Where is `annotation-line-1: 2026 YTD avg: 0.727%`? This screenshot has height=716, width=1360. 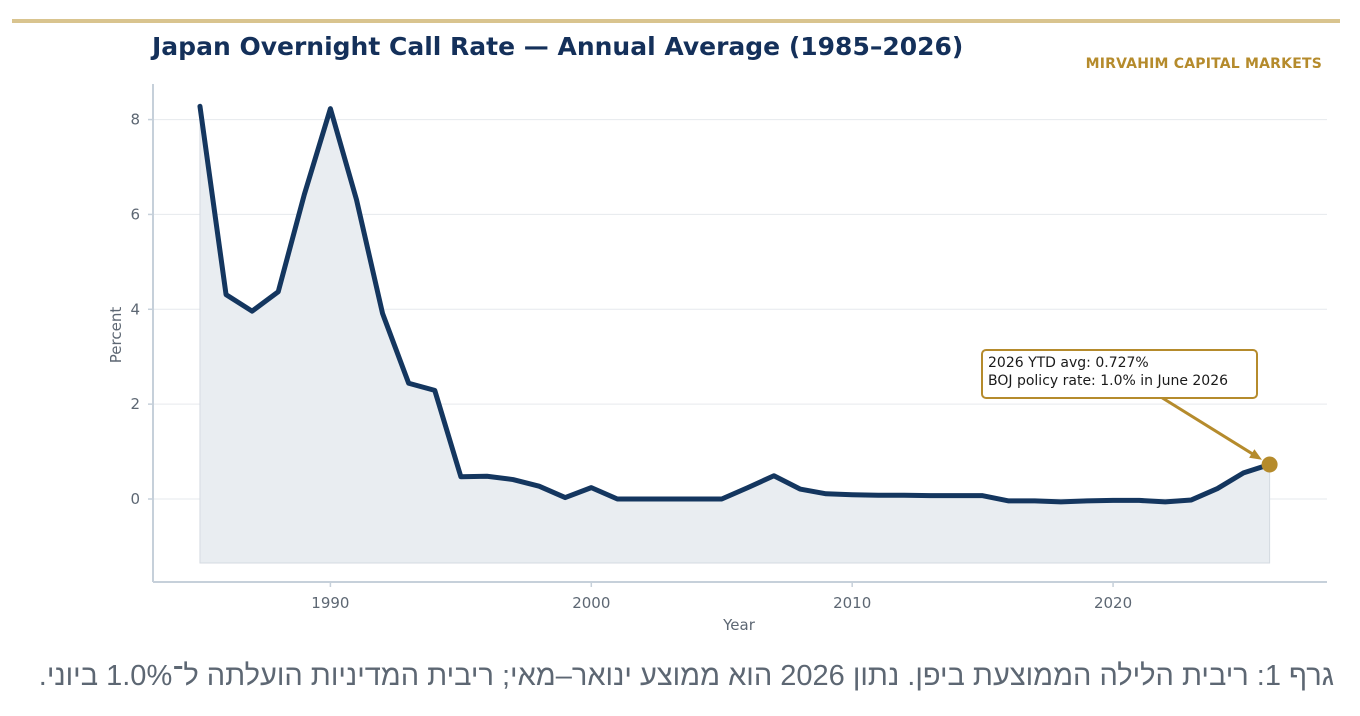 annotation-line-1: 2026 YTD avg: 0.727% is located at coordinates (1068, 363).